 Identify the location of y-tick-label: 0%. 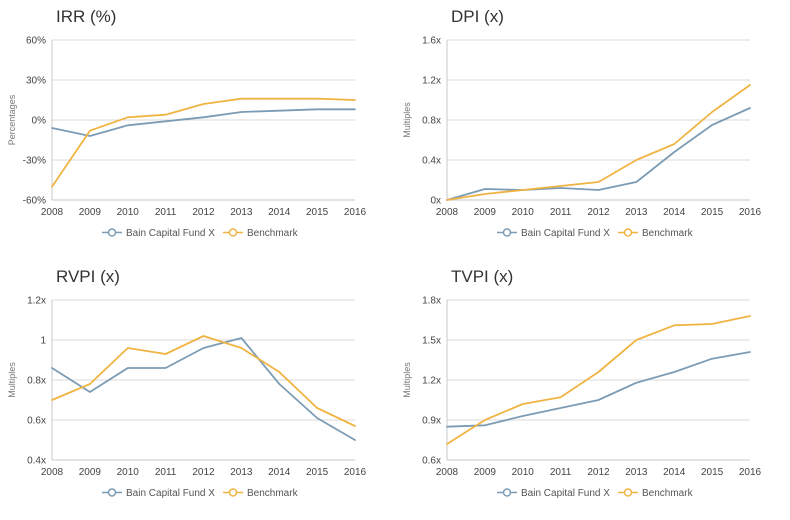
(39, 121).